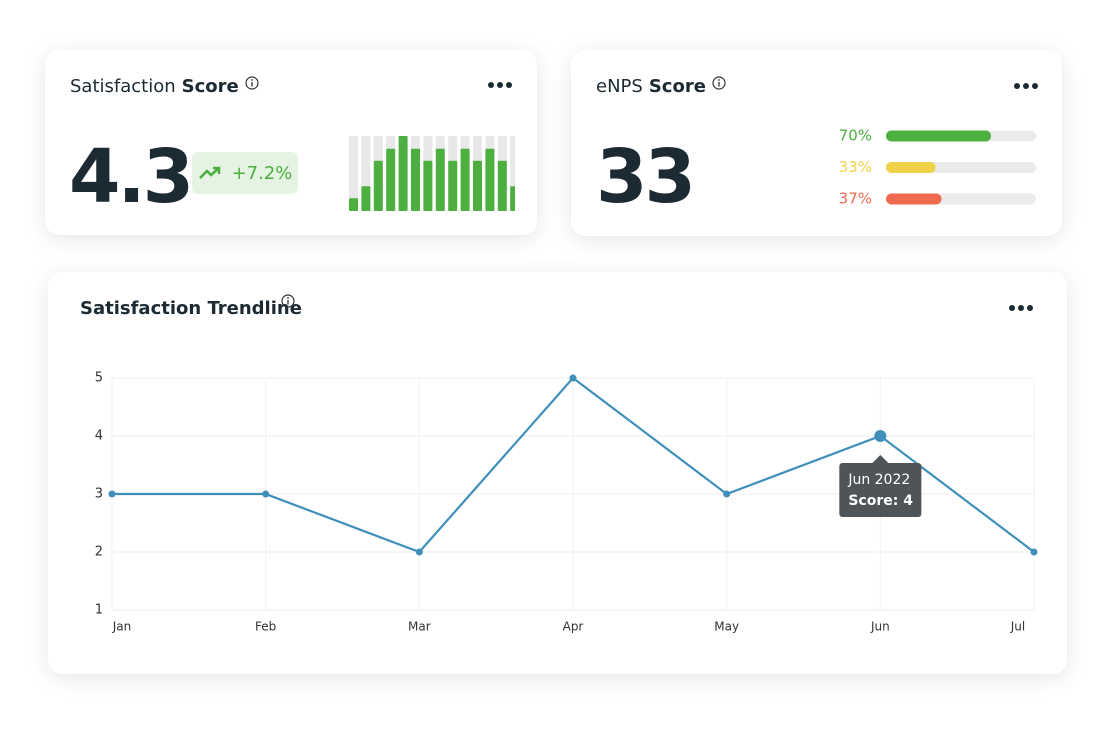  I want to click on enps-value: 33, so click(646, 177).